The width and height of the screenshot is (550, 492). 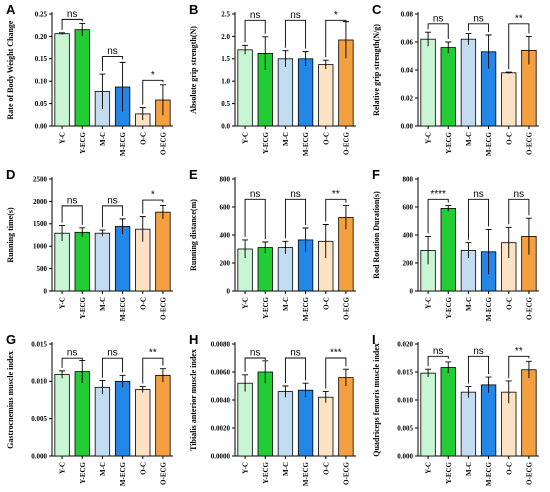 What do you see at coordinates (221, 400) in the screenshot?
I see `y-tick-label: 0.0040` at bounding box center [221, 400].